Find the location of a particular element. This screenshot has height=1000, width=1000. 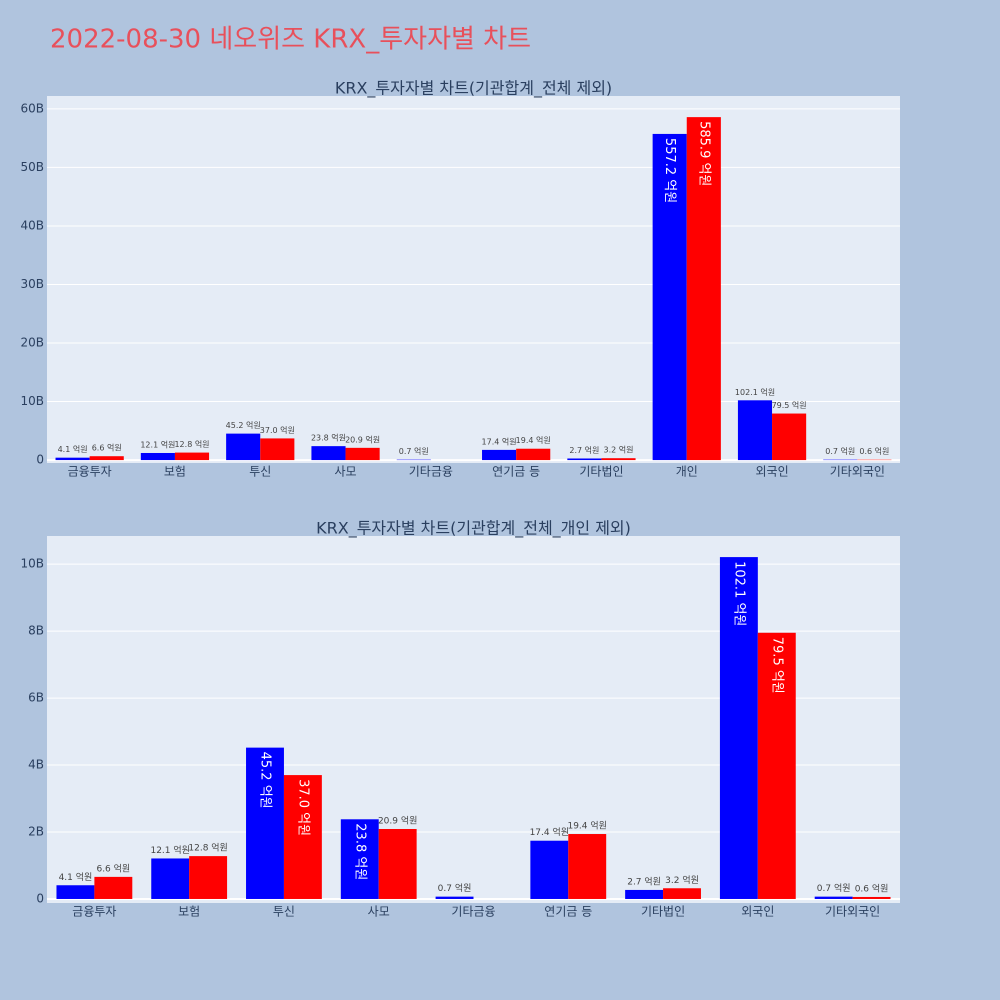

y-tick-label: 2B is located at coordinates (36, 832).